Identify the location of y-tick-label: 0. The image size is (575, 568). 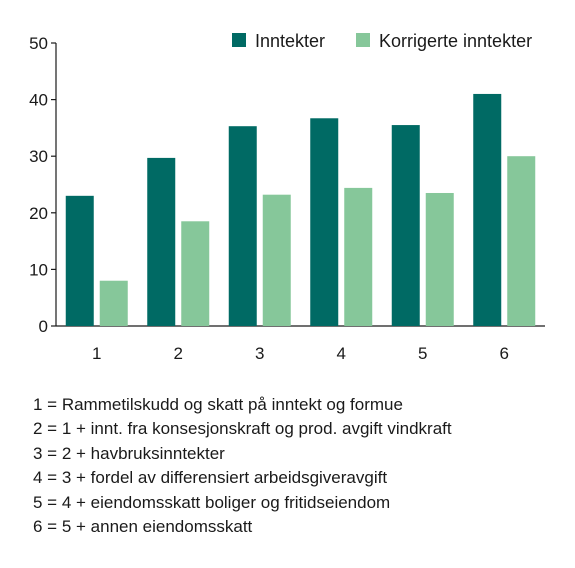
(43, 326).